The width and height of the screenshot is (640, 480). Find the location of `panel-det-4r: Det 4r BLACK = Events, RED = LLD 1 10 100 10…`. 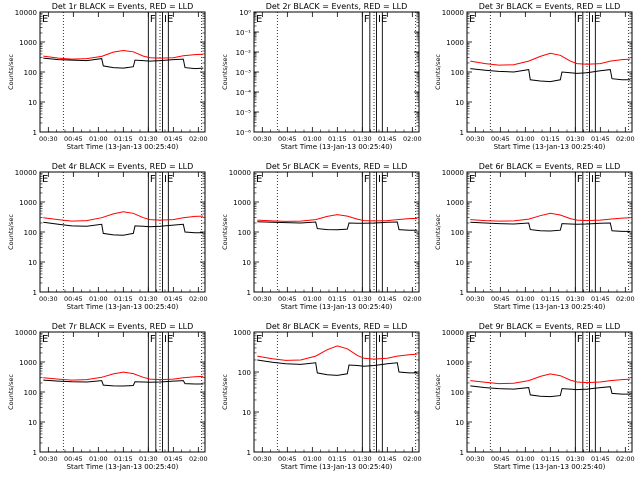

panel-det-4r: Det 4r BLACK = Events, RED = LLD 1 10 100 10… is located at coordinates (107, 236).